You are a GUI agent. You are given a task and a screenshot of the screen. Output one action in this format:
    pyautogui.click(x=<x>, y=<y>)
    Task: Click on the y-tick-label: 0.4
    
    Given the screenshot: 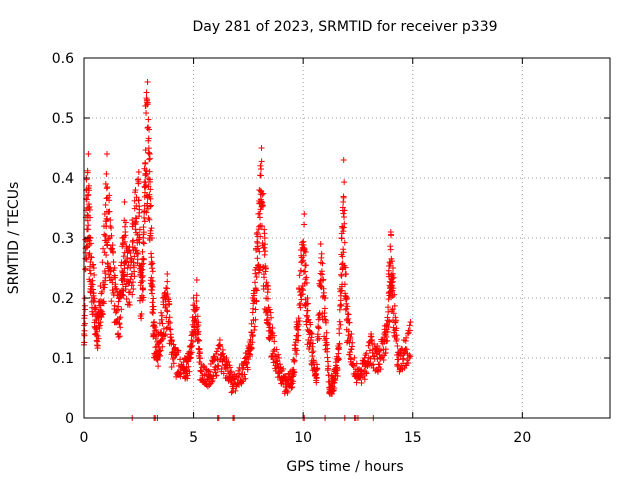 What is the action you would take?
    pyautogui.click(x=63, y=179)
    